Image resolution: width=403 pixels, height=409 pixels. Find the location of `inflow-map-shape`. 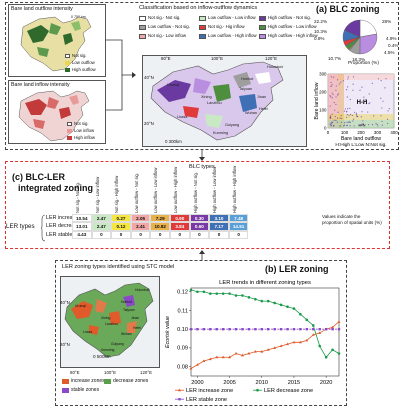

inflow-map-shape is located at coordinates (54, 116).